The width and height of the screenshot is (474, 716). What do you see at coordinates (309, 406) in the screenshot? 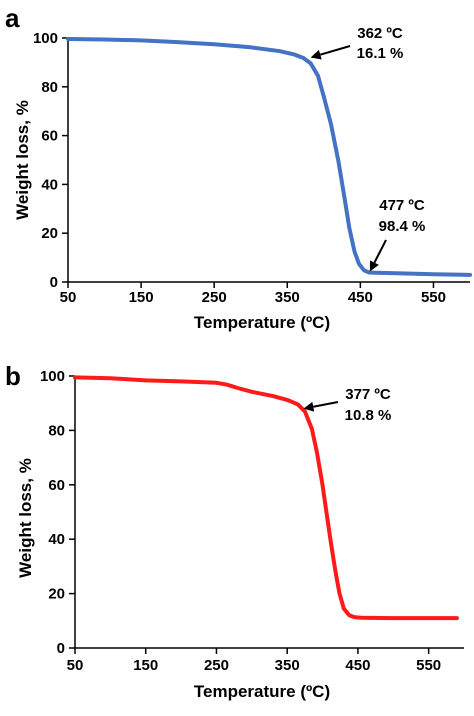
I see `panel-b-annotation-1-arrowhead` at bounding box center [309, 406].